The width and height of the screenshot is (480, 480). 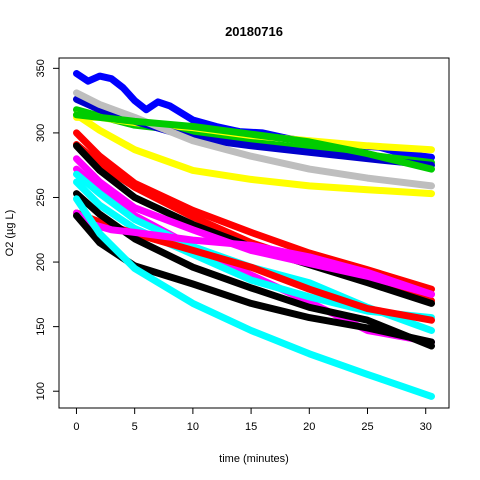 What do you see at coordinates (367, 427) in the screenshot?
I see `x-tick-label: 25` at bounding box center [367, 427].